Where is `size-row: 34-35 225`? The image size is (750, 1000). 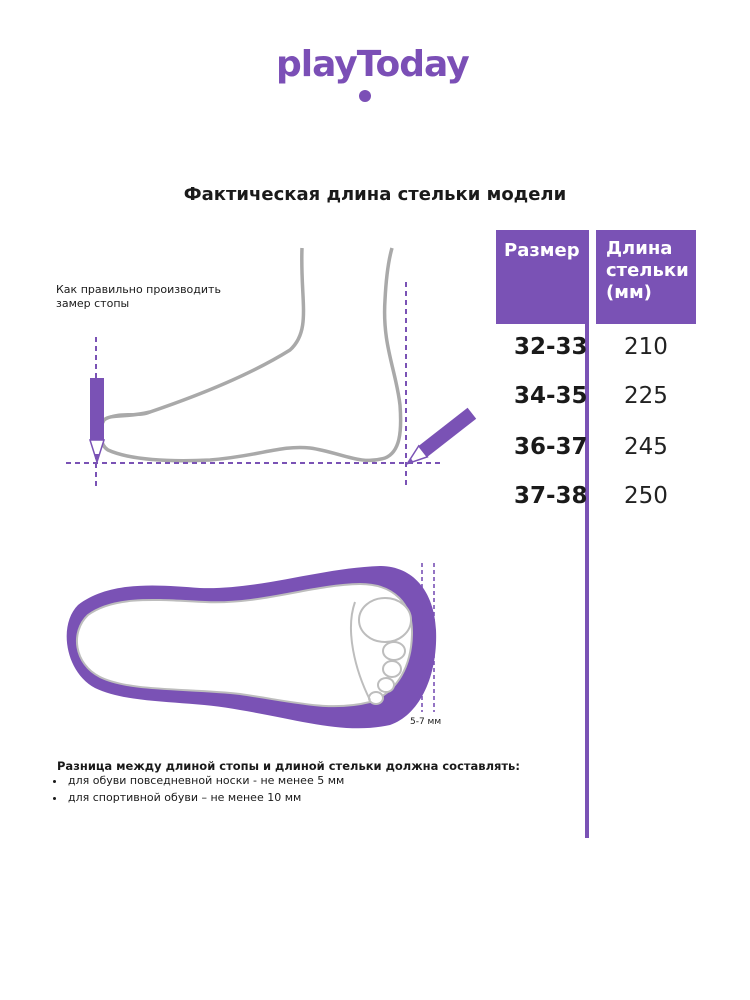
size-row: 34-35 225 is located at coordinates (596, 403).